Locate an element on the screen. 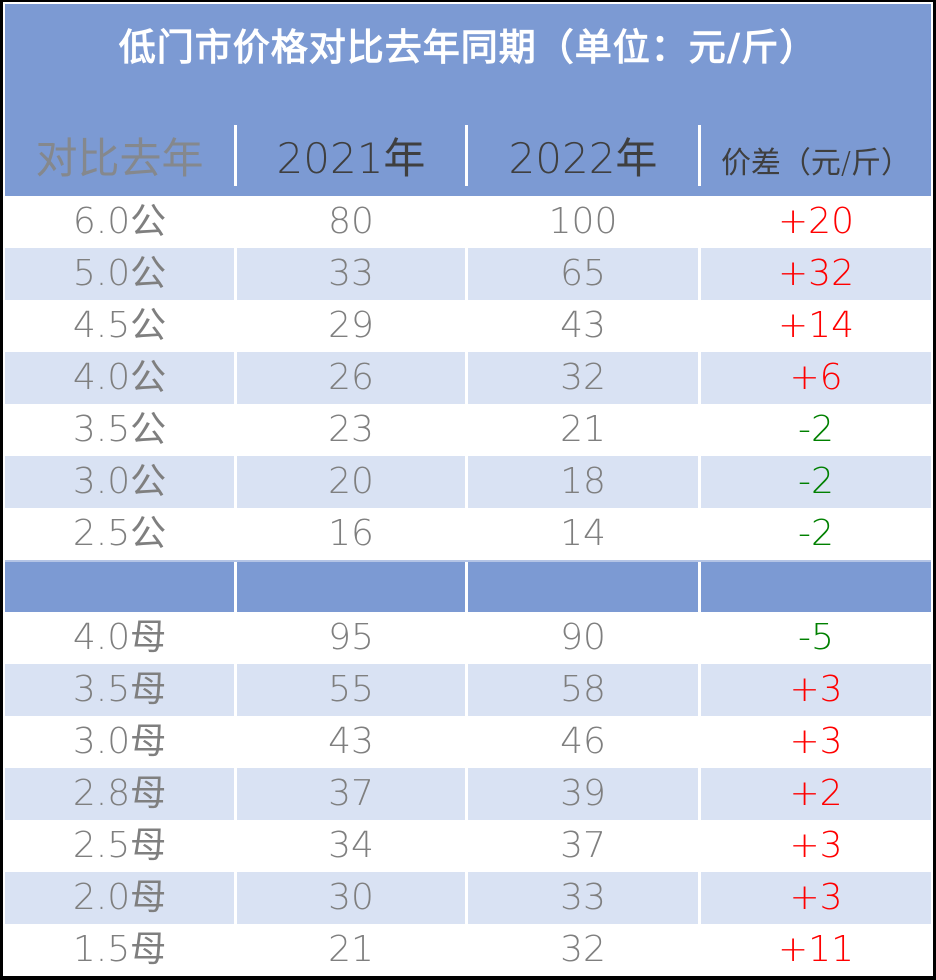 The height and width of the screenshot is (980, 936). price-2022-cell: 46 is located at coordinates (584, 742).